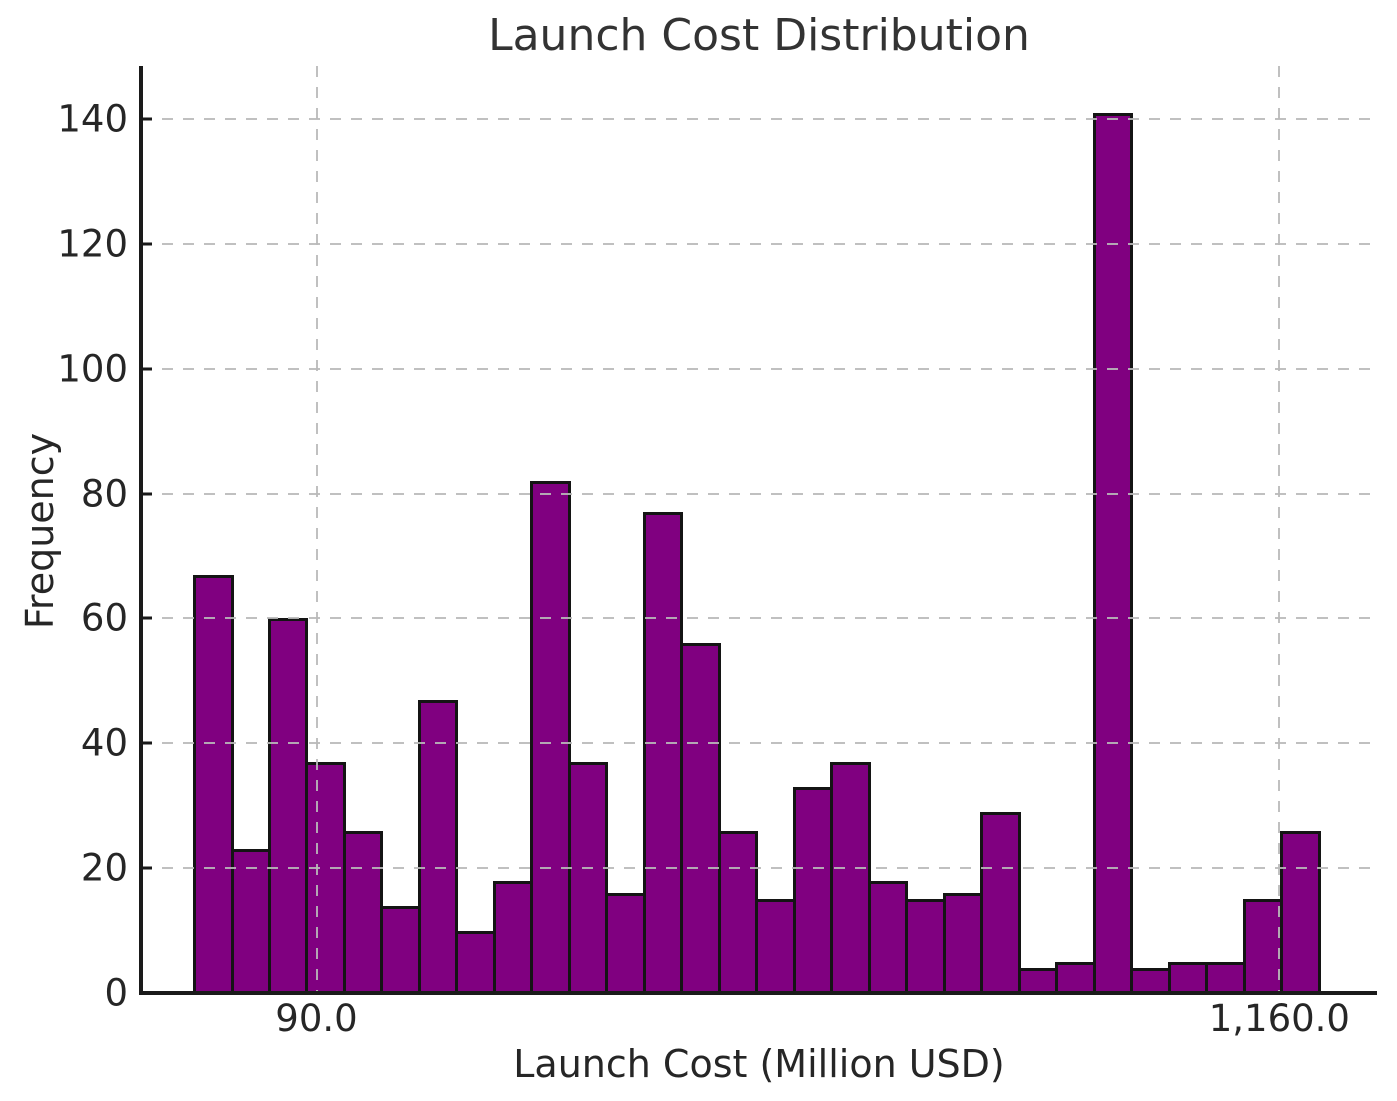 The width and height of the screenshot is (1397, 1101). Describe the element at coordinates (92, 369) in the screenshot. I see `y-tick-label: 100` at that location.